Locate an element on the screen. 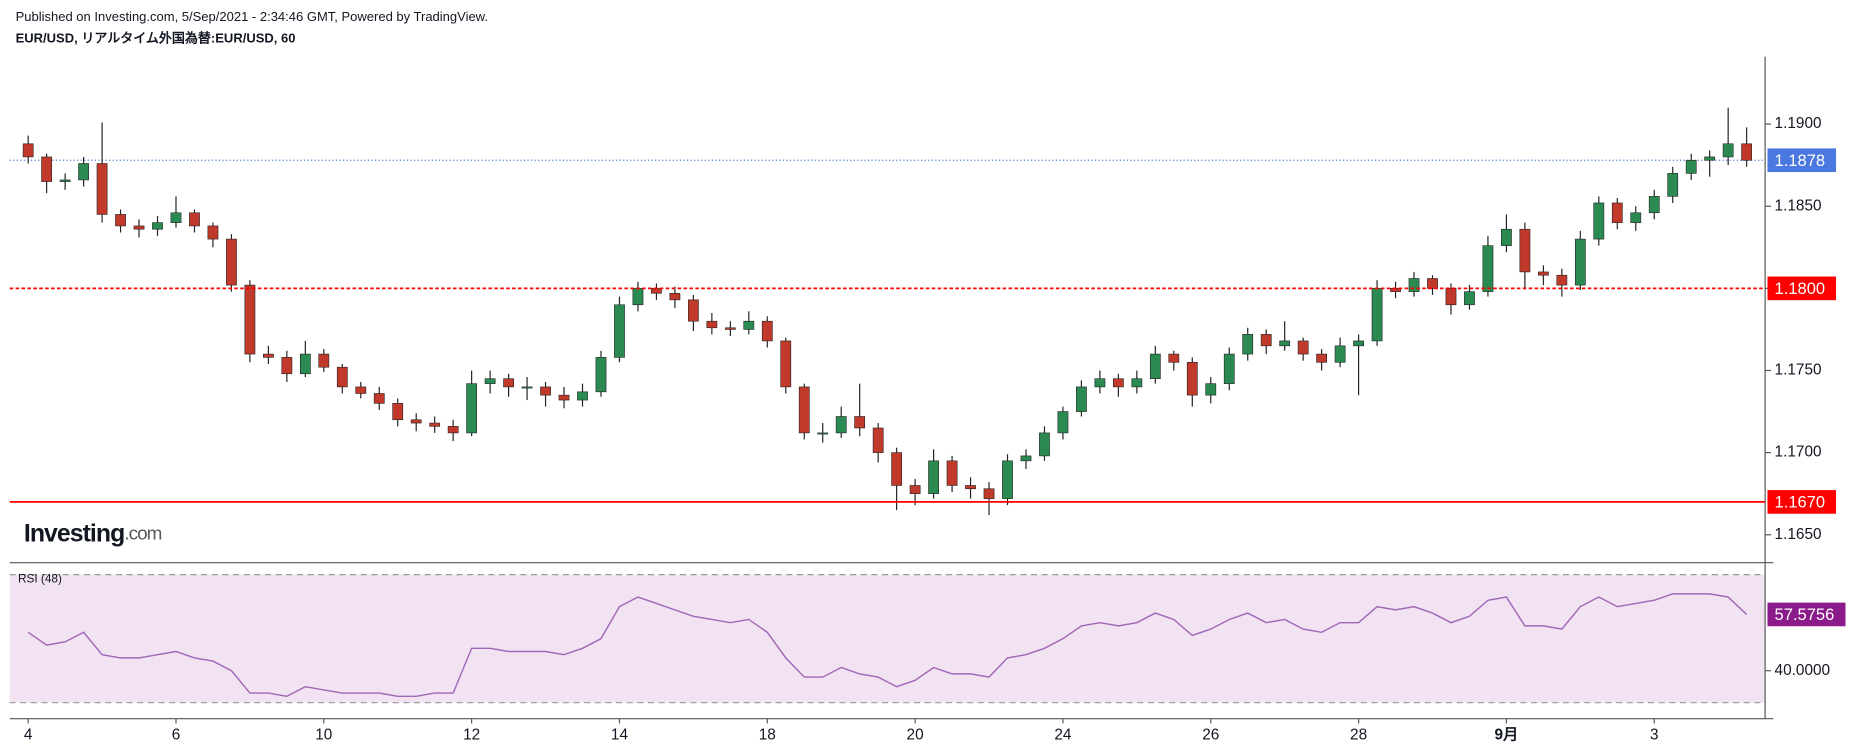 This screenshot has width=1854, height=753. logo: Investing.com is located at coordinates (93, 533).